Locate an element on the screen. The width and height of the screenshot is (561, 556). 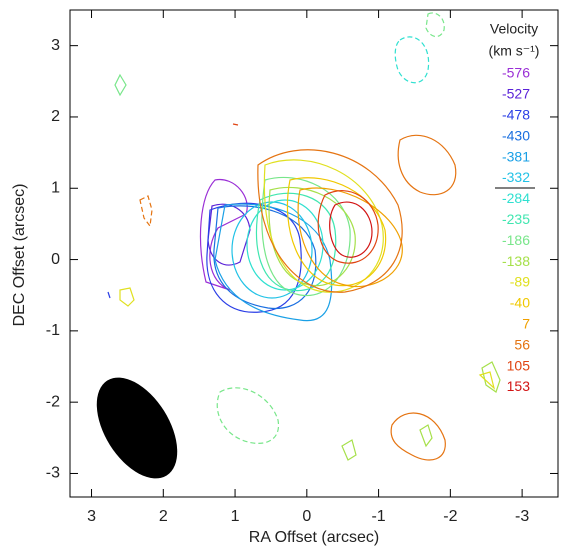
x-tick-label: 2 is located at coordinates (163, 516).